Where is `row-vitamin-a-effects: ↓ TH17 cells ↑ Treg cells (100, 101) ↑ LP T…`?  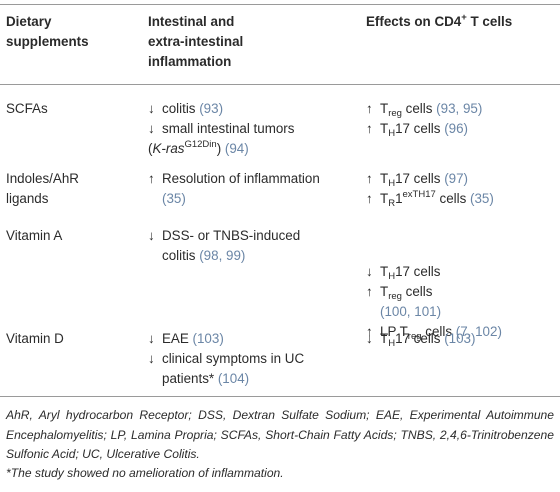
row-vitamin-a-effects: ↓ TH17 cells ↑ Treg cells (100, 101) ↑ LP T… is located at coordinates (434, 303).